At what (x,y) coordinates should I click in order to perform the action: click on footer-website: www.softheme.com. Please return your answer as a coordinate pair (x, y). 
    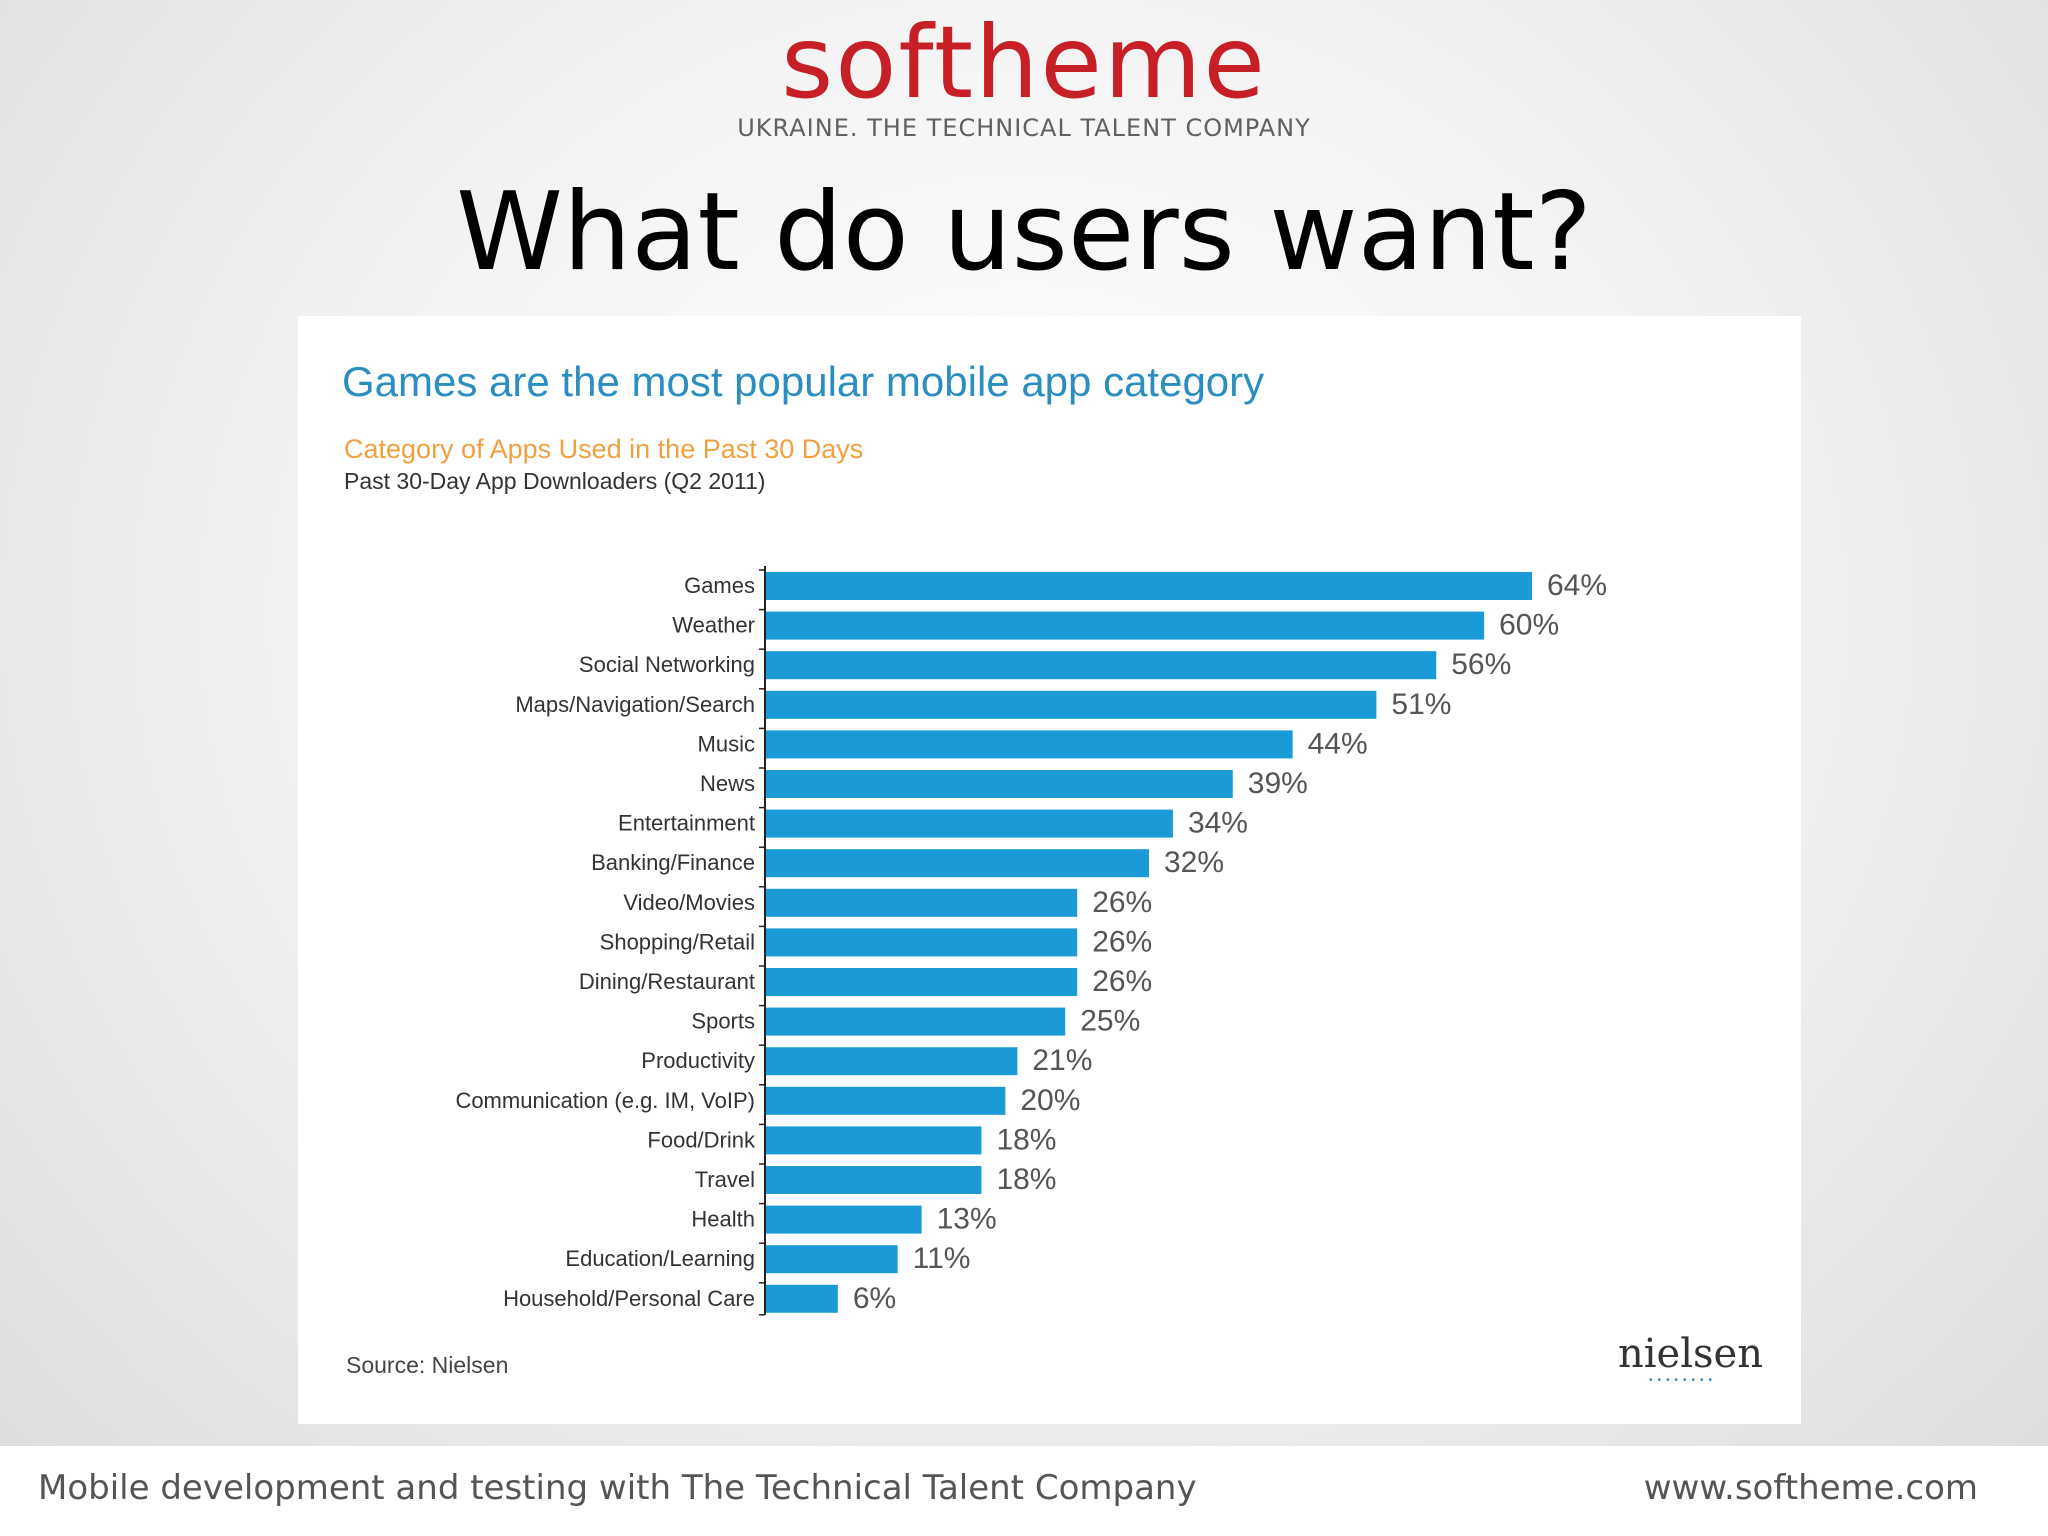
    Looking at the image, I should click on (1810, 1488).